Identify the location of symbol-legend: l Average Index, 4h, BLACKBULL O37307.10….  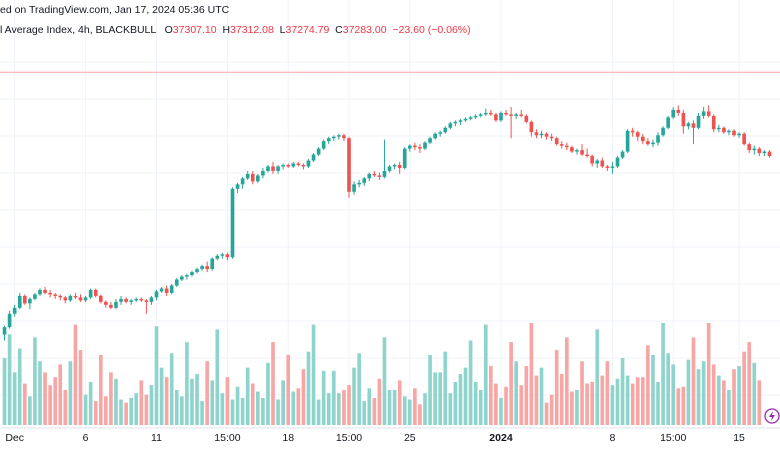
(235, 30).